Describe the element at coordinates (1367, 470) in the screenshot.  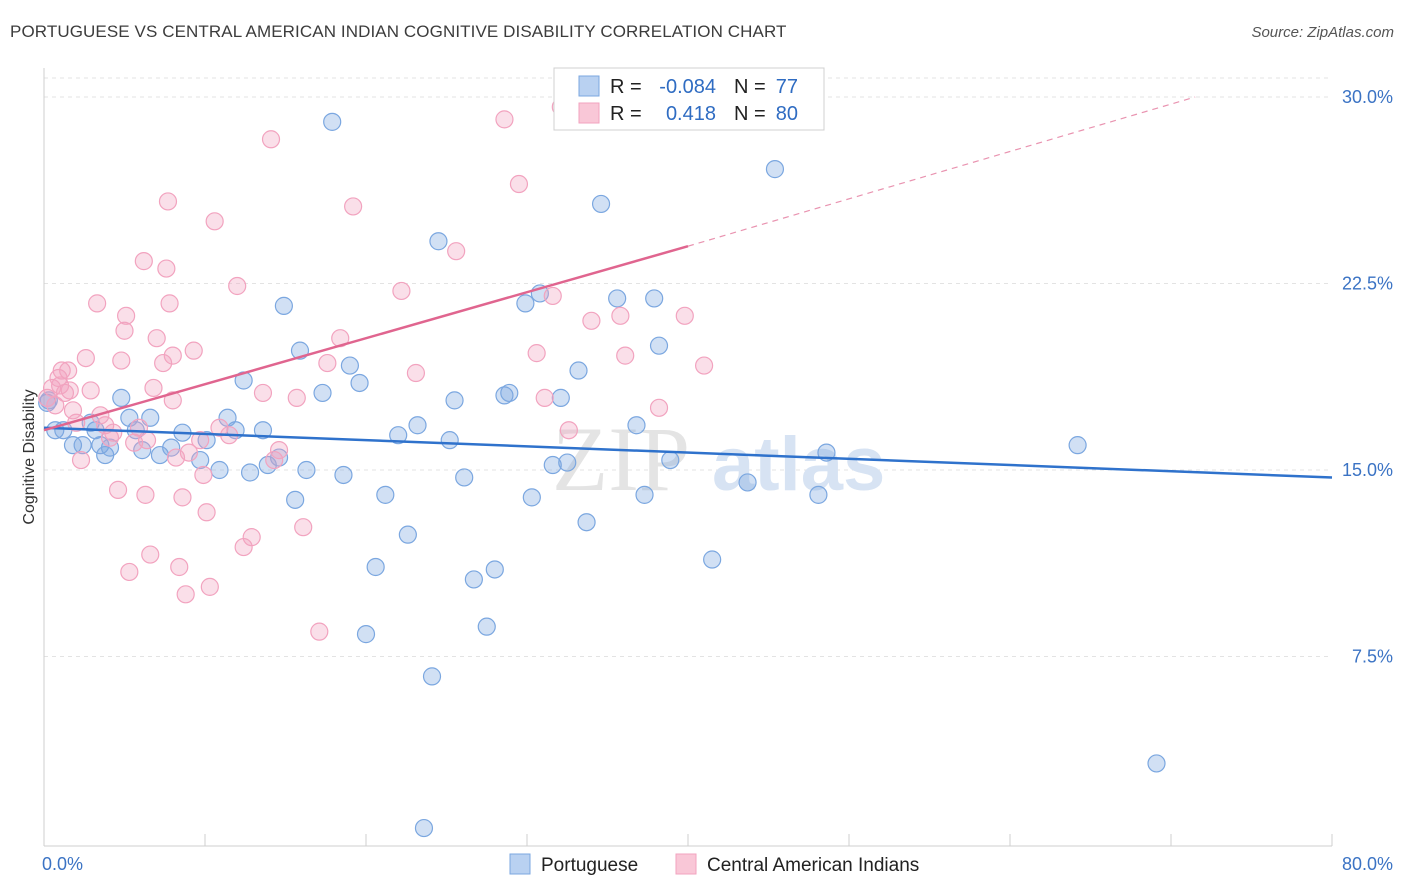
I see `y-tick-label: 15.0%` at that location.